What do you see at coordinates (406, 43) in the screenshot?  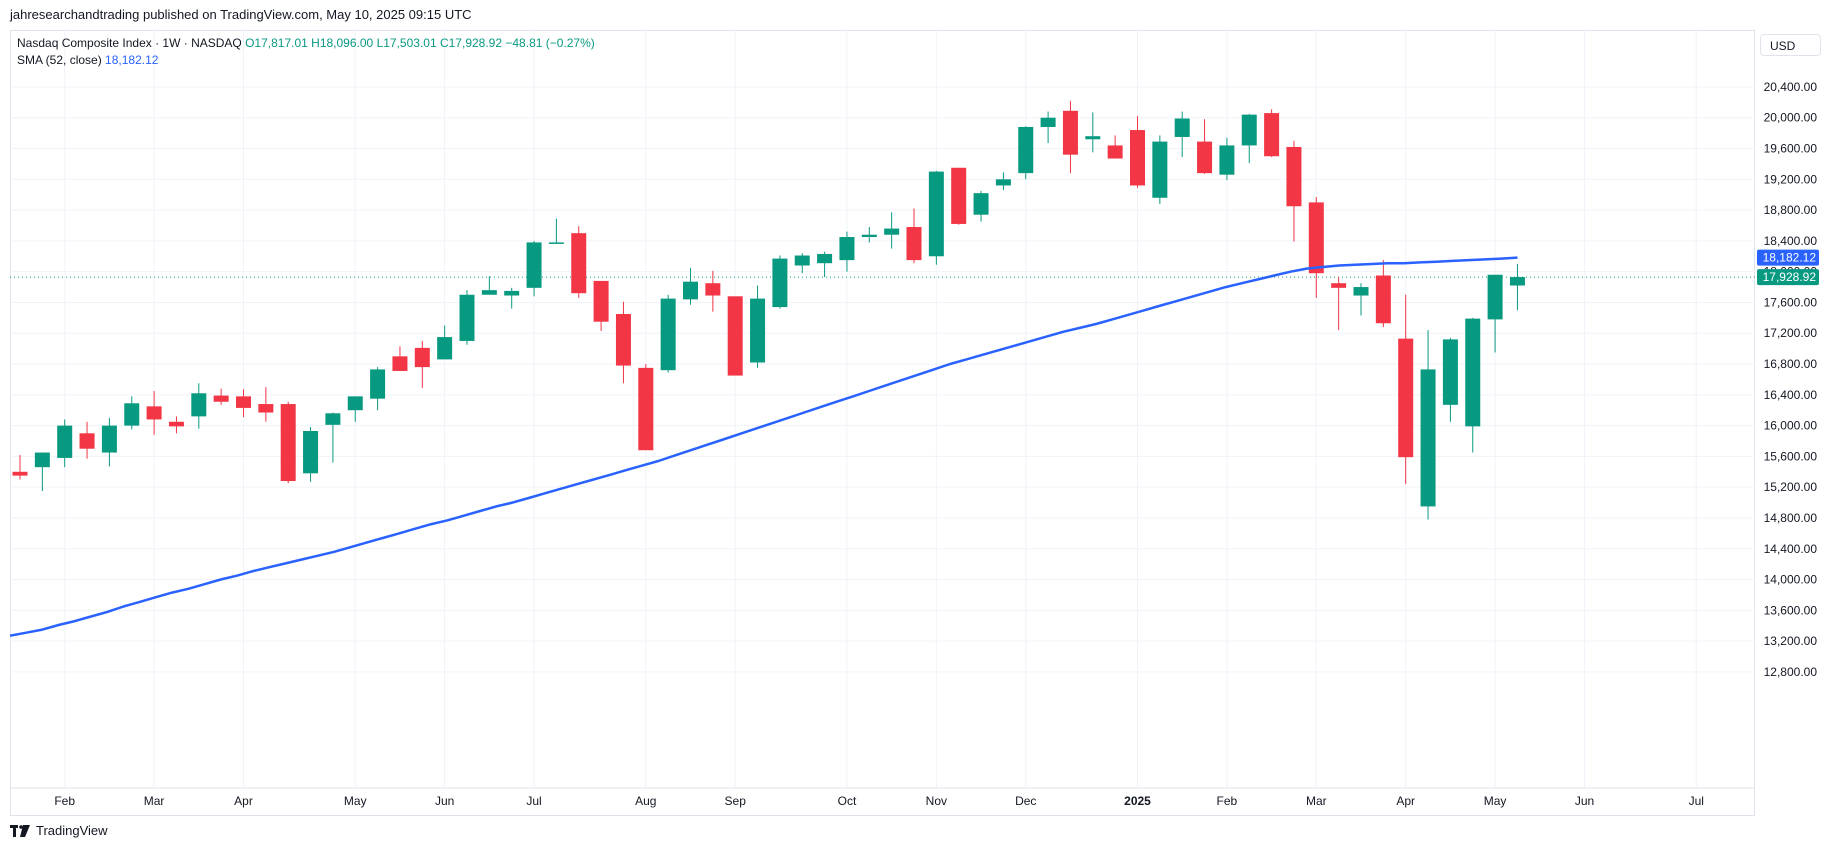 I see `low-value: L17,503.01` at bounding box center [406, 43].